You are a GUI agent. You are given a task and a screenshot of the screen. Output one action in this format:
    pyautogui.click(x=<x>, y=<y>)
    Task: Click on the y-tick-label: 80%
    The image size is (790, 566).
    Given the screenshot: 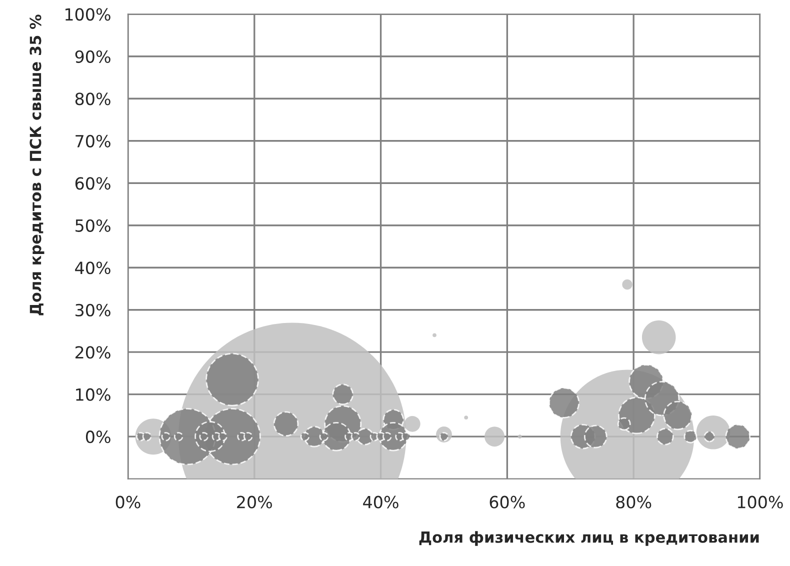 What is the action you would take?
    pyautogui.click(x=92, y=99)
    